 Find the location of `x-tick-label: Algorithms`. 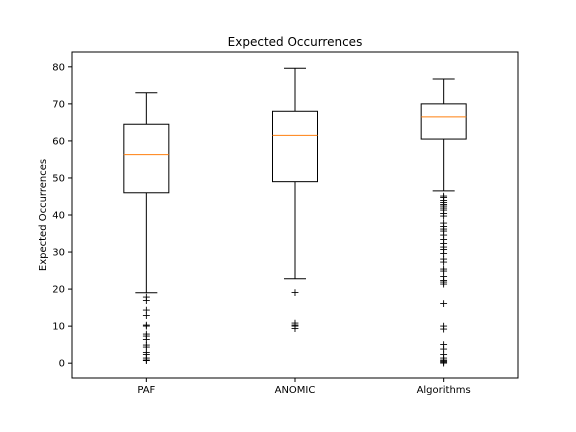

x-tick-label: Algorithms is located at coordinates (444, 390).